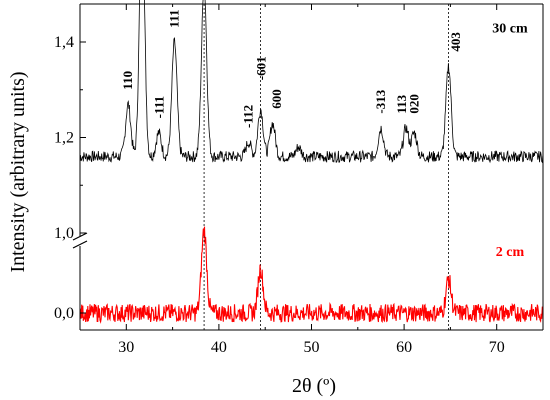 This screenshot has height=400, width=550. Describe the element at coordinates (248, 116) in the screenshot. I see `peak-label: -112` at that location.